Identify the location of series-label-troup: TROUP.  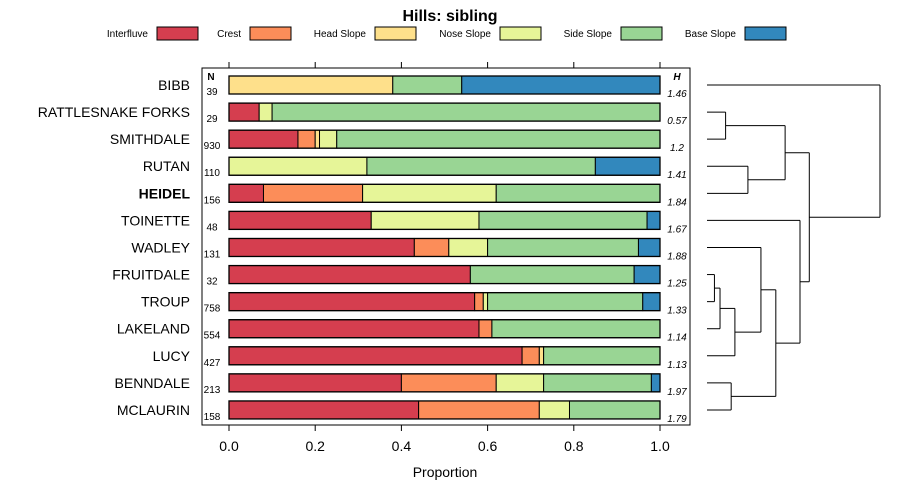
(165, 302).